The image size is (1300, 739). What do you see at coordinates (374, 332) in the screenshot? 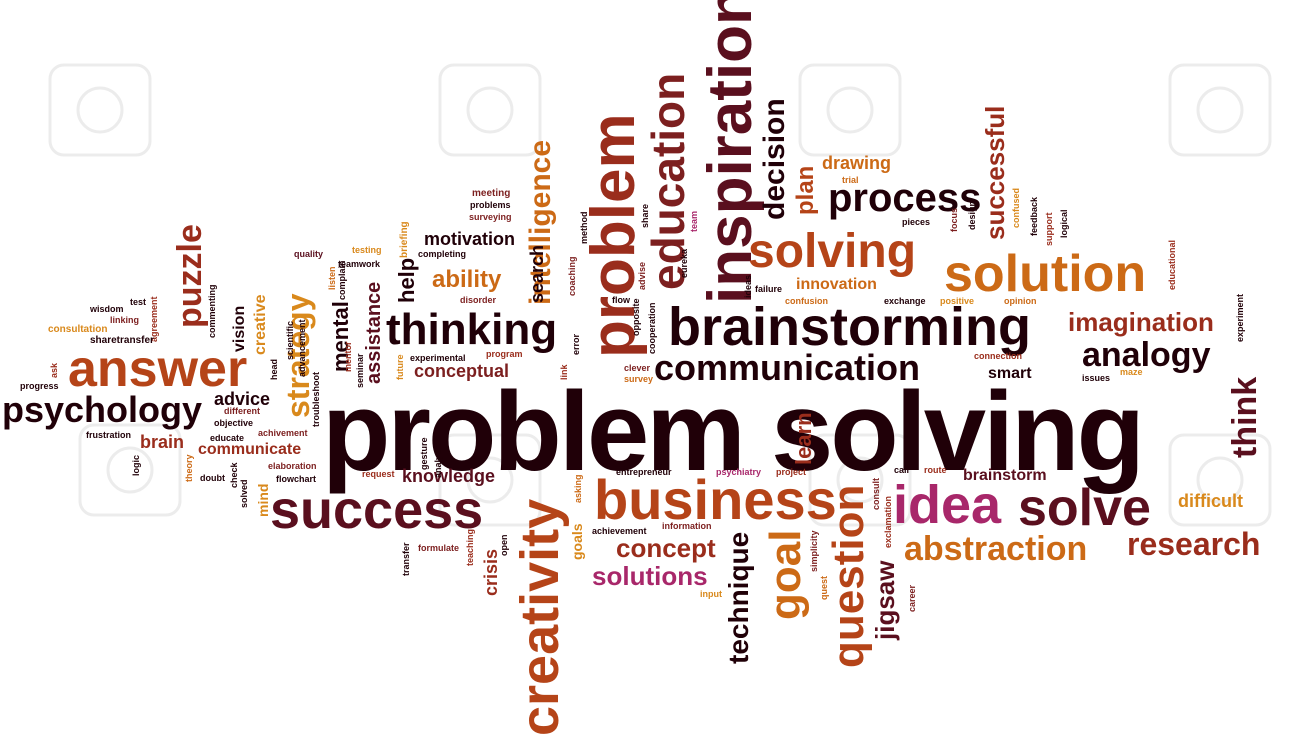
I see `word: assistance` at bounding box center [374, 332].